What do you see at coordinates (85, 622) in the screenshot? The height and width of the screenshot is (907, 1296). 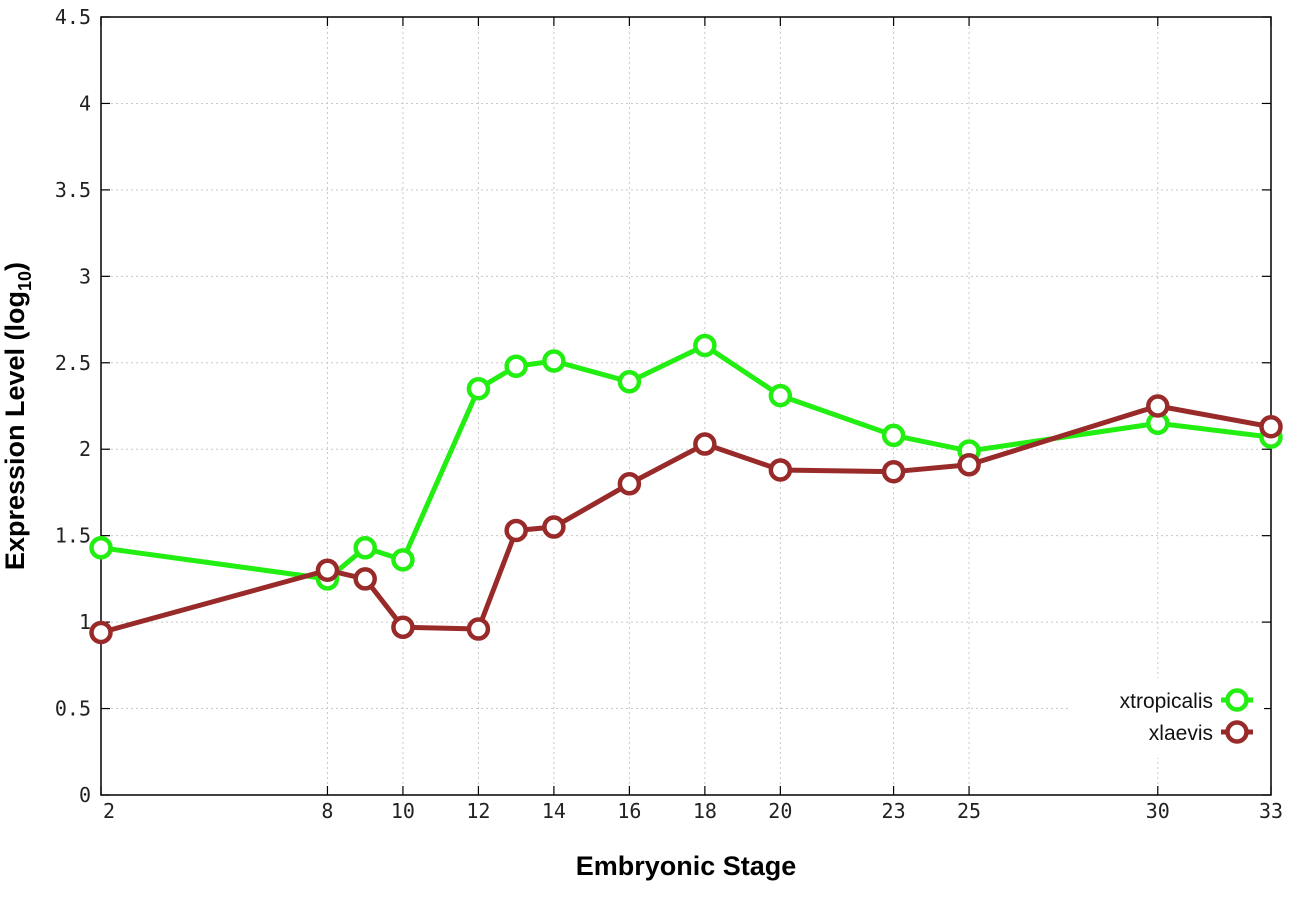 I see `y-tick-label: 1` at bounding box center [85, 622].